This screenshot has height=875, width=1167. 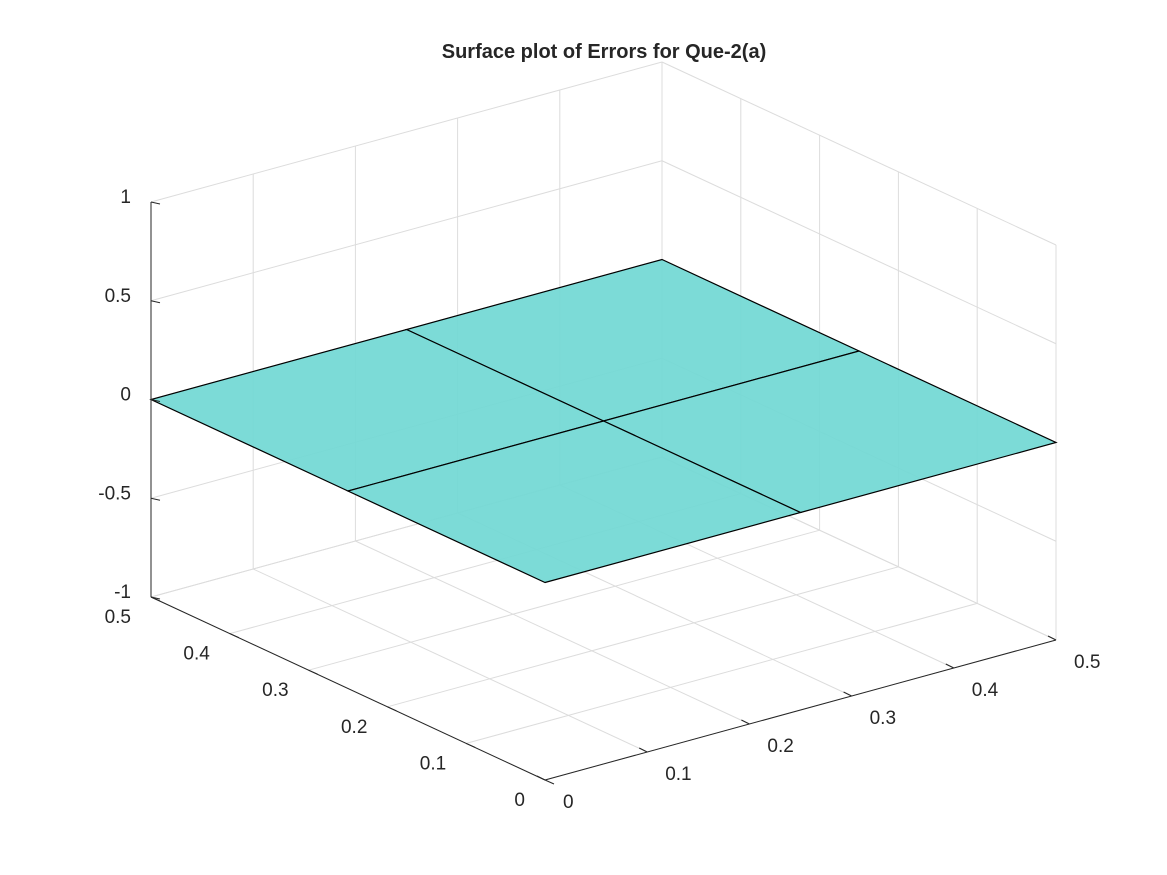 I want to click on x-axis-line, so click(x=800, y=710).